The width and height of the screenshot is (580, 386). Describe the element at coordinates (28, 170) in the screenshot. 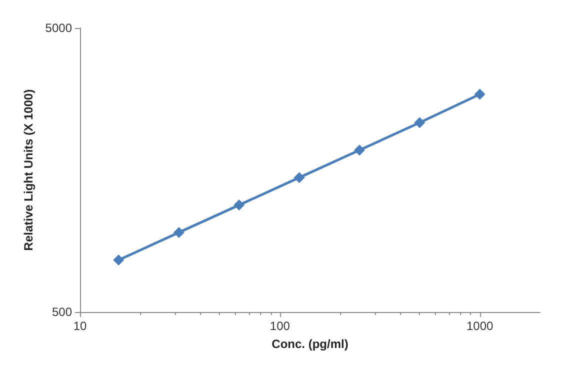

I see `y-axis-title: Relative Light Units (X 1000)` at that location.